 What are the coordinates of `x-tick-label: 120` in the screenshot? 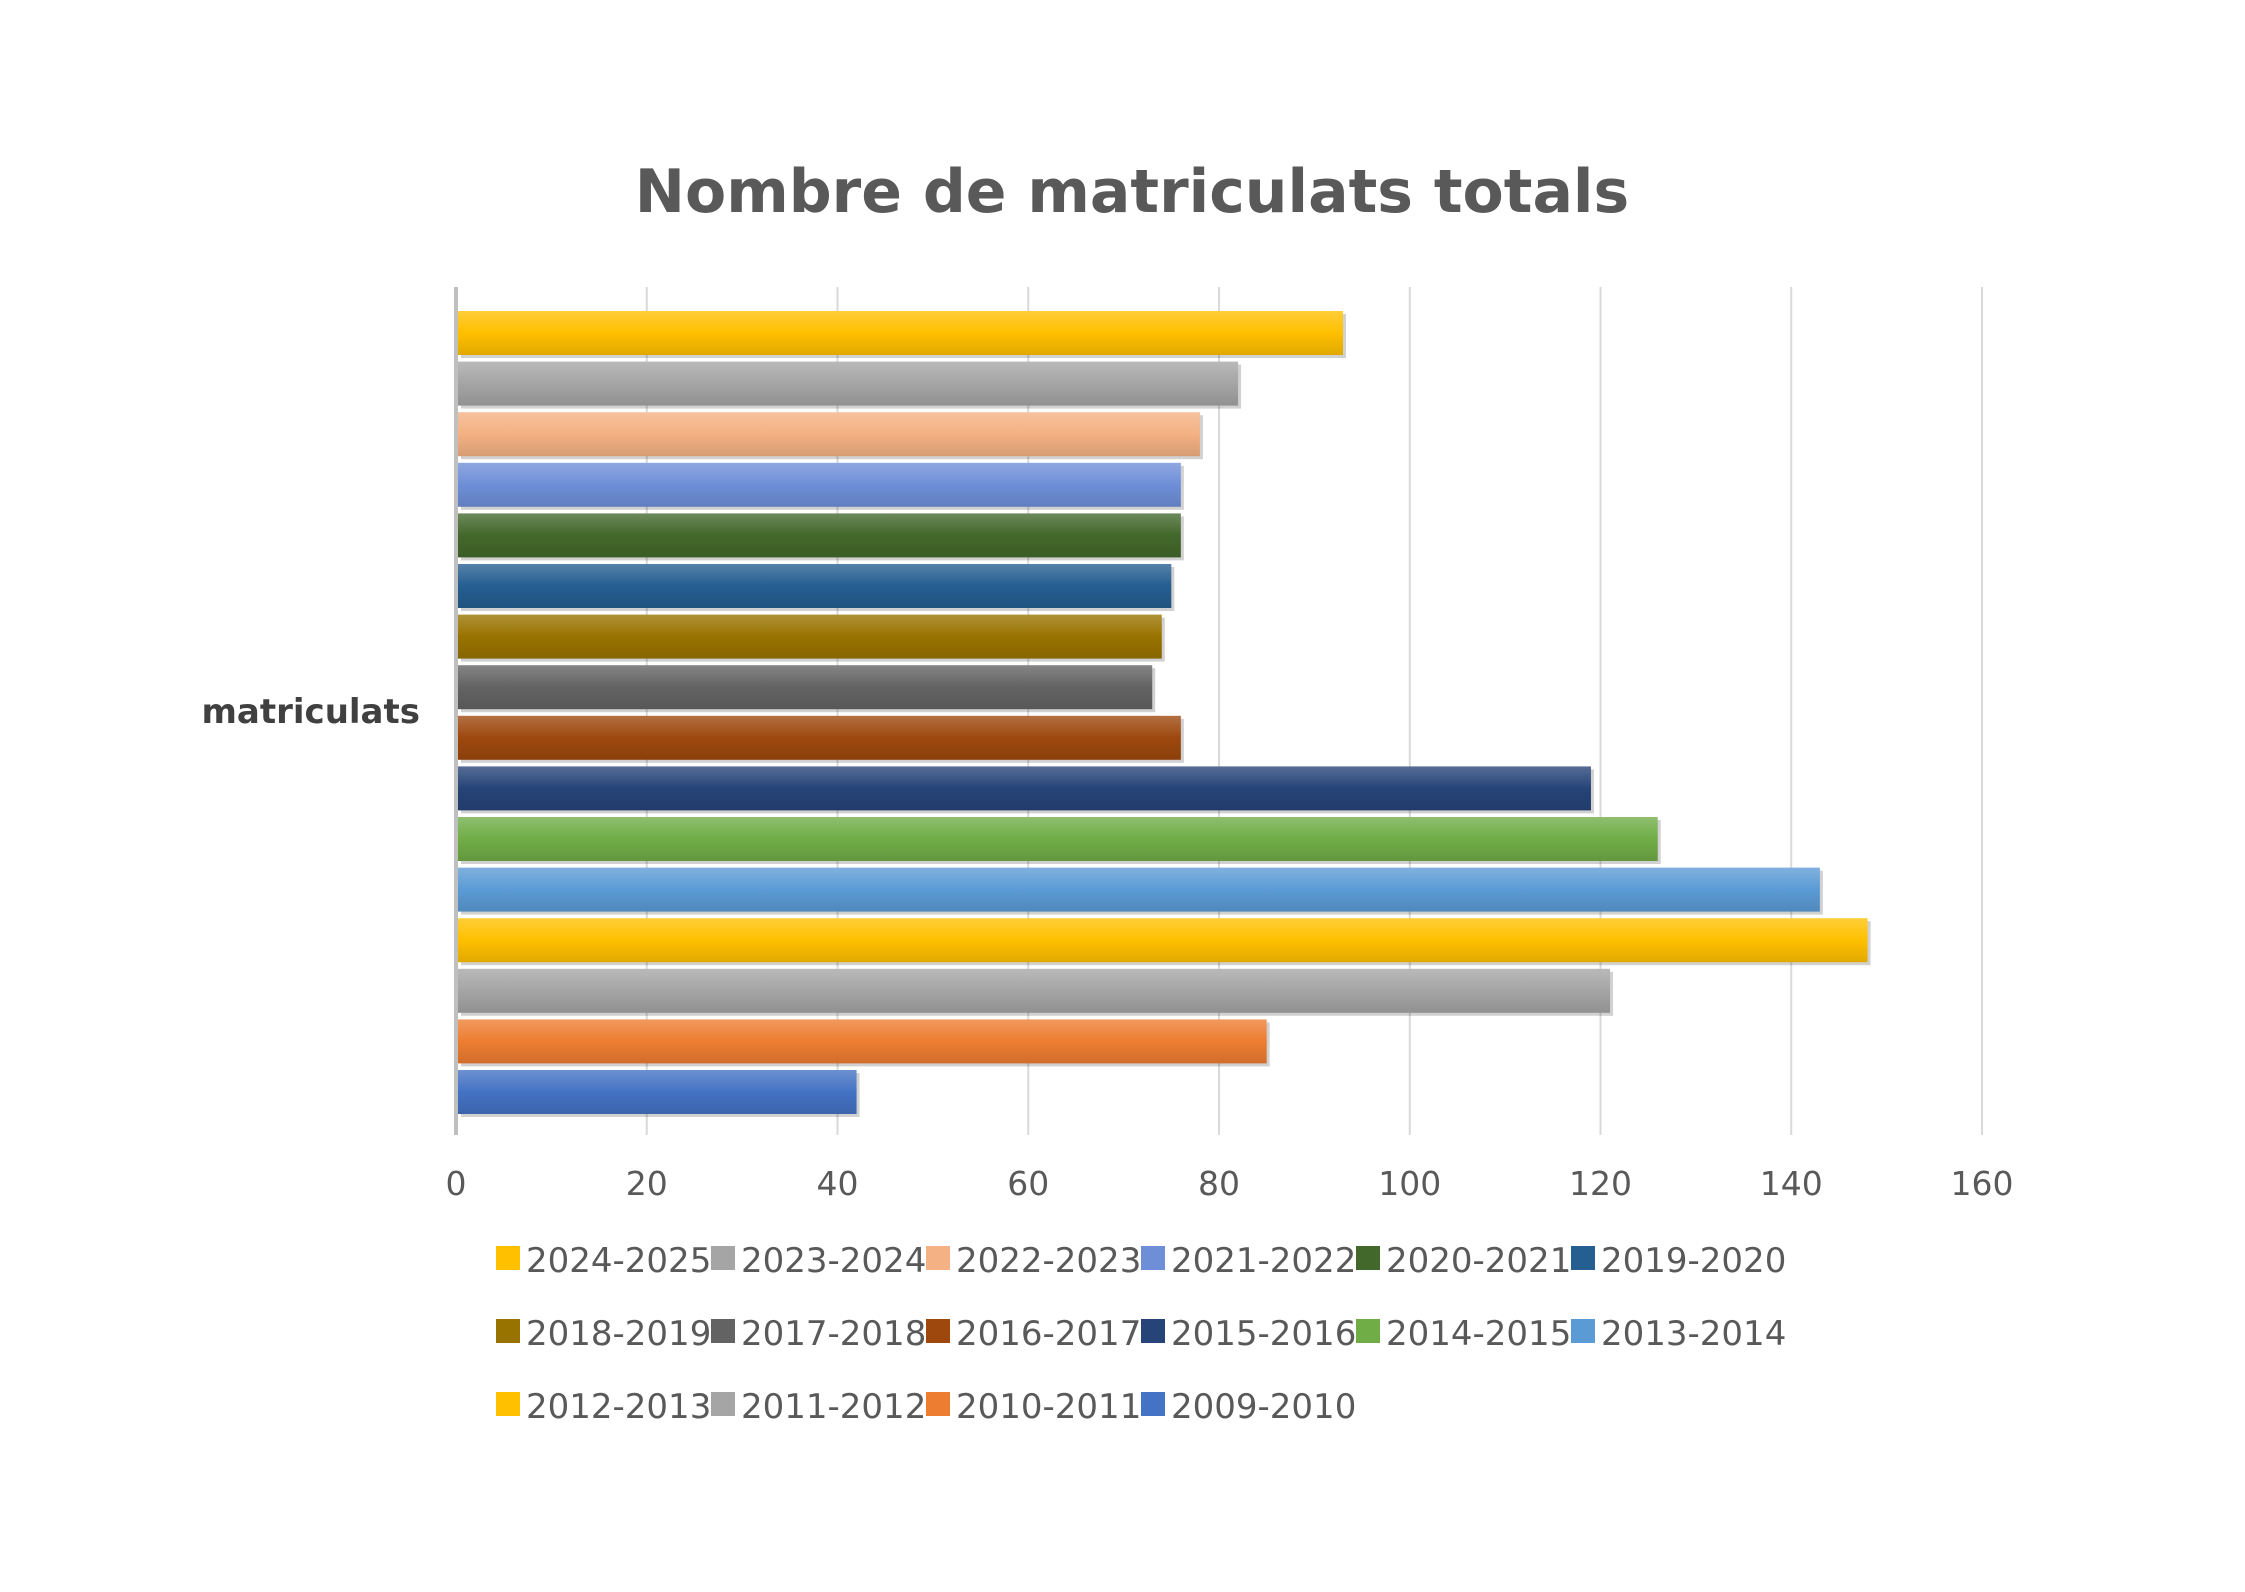 It's located at (1600, 1183).